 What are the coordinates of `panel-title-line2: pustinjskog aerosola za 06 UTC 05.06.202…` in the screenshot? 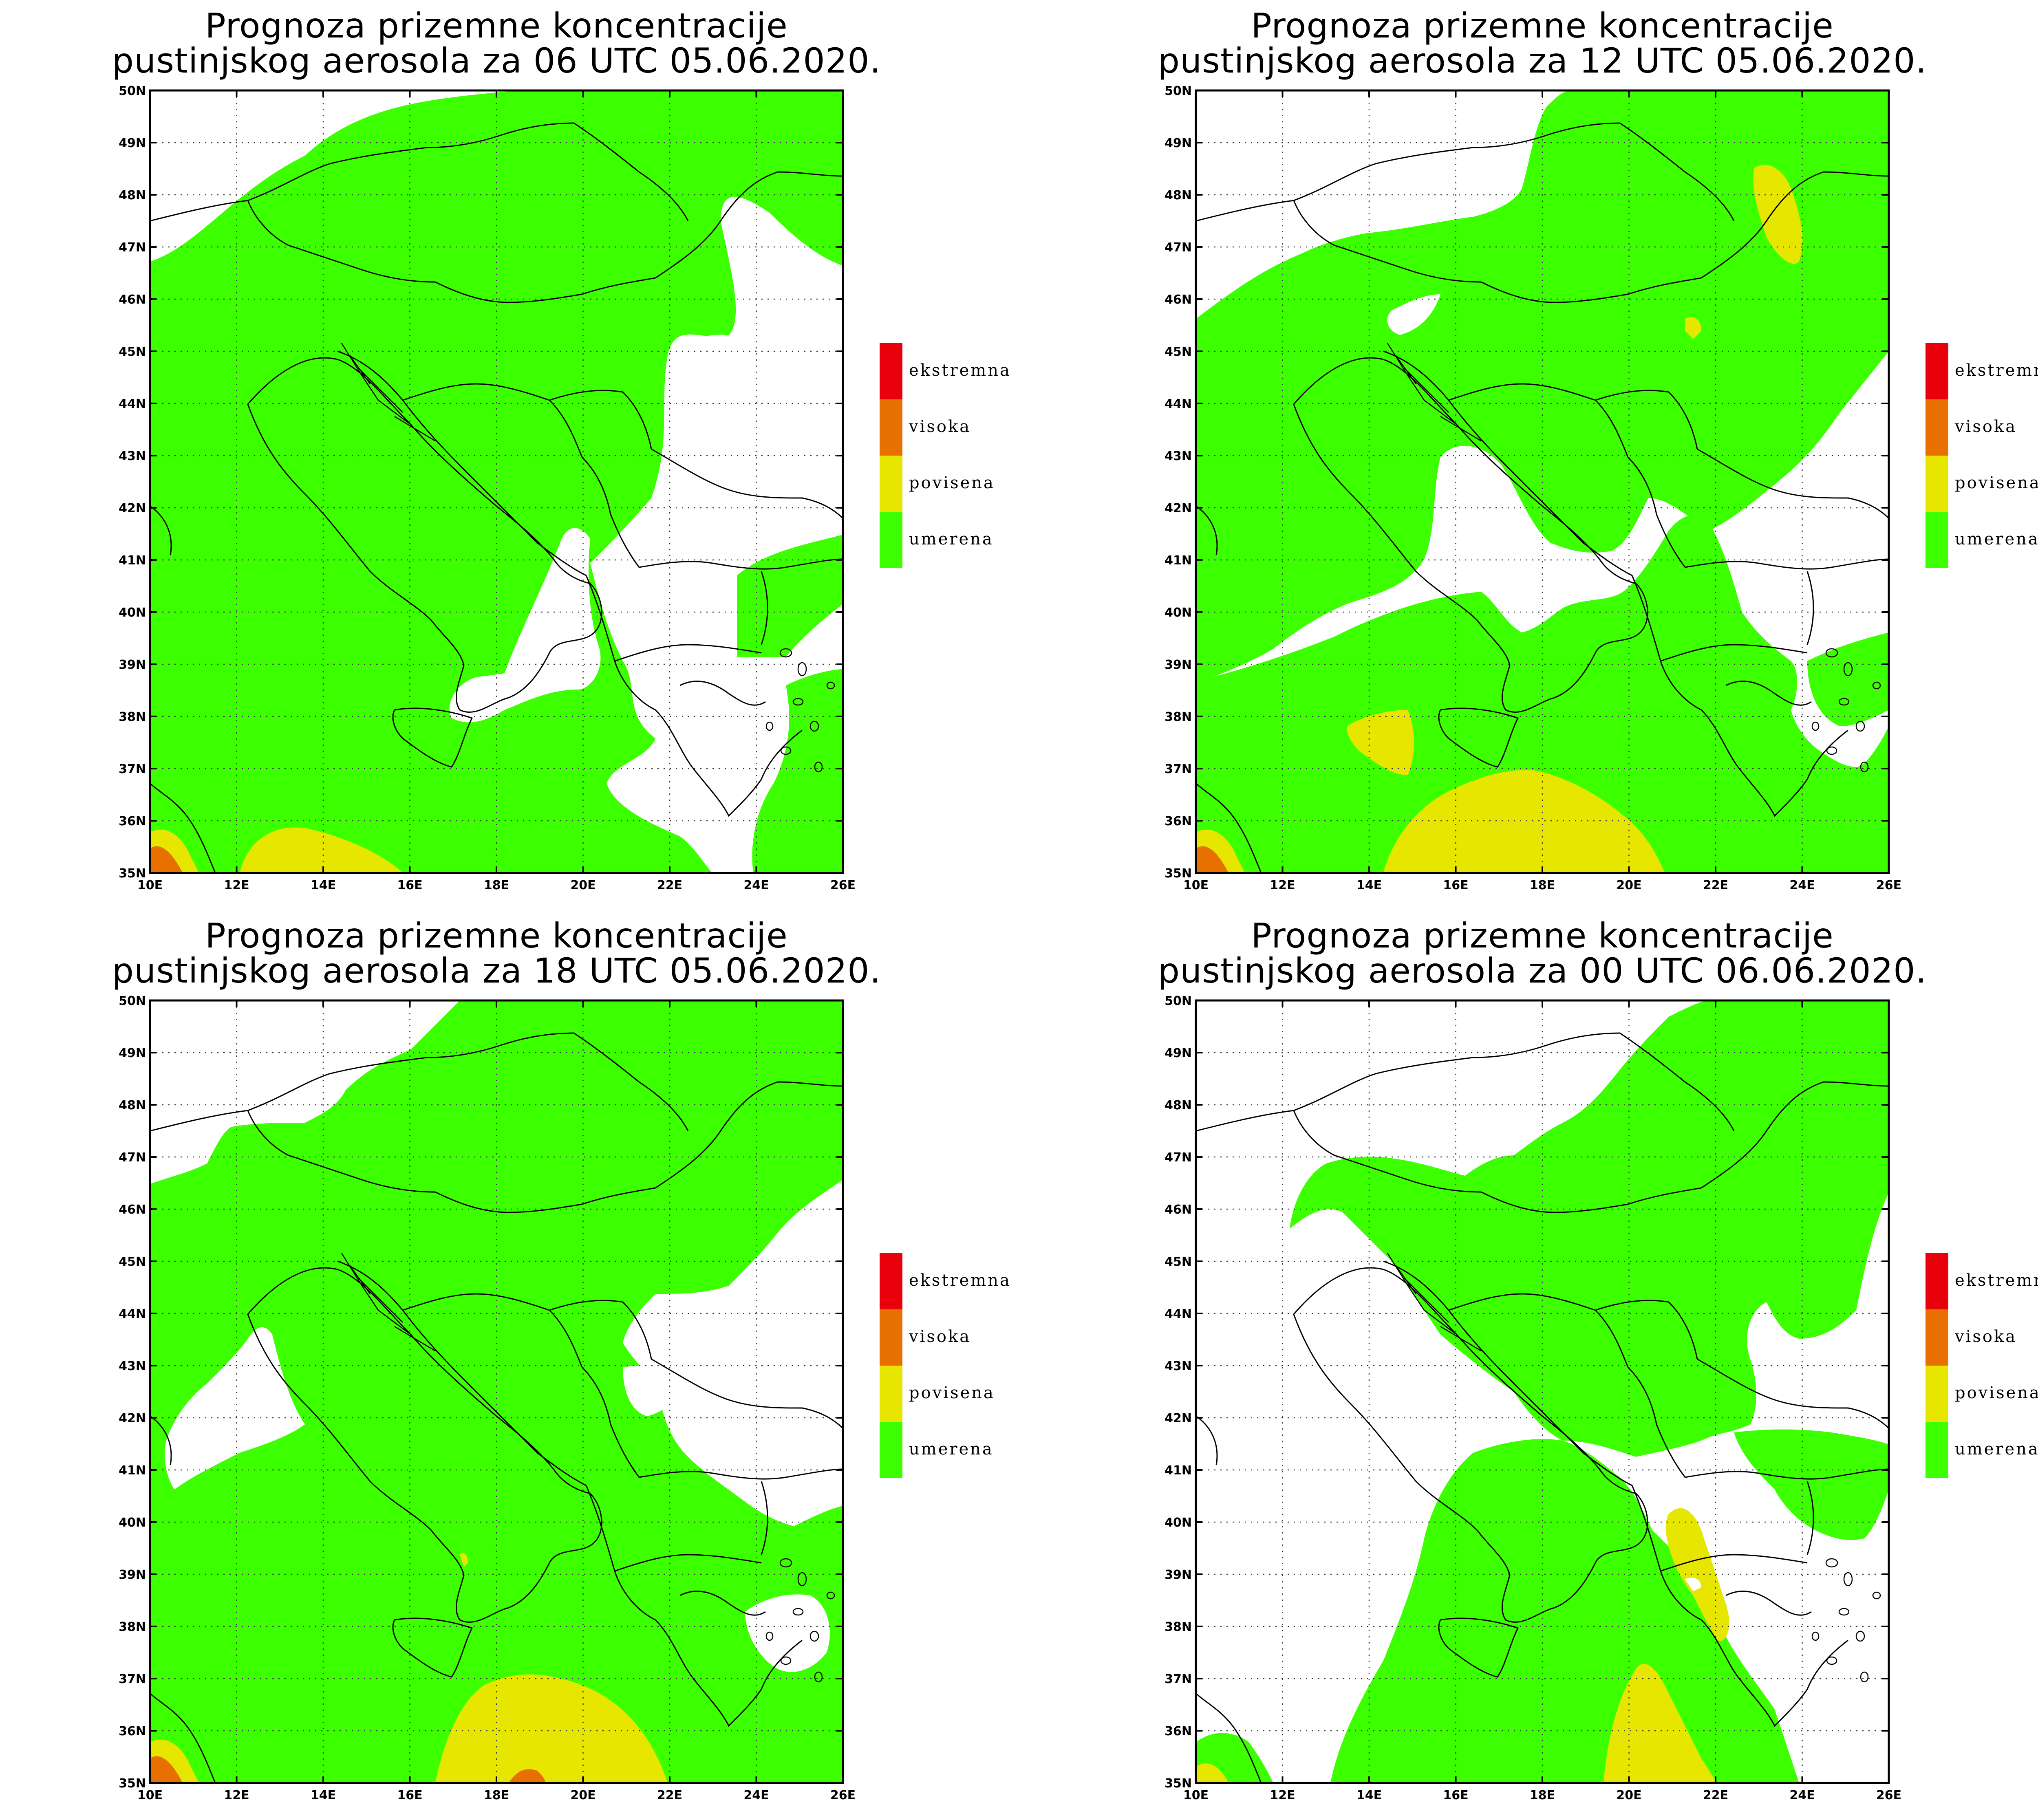 It's located at (496, 61).